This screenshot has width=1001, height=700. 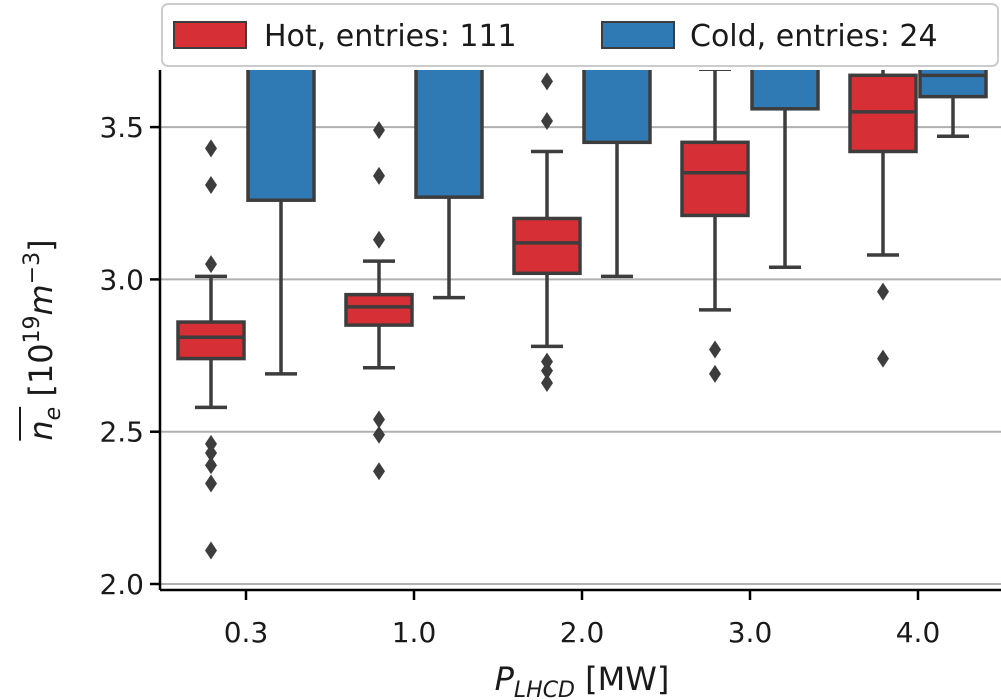 What do you see at coordinates (544, 689) in the screenshot?
I see `x-axis-label-subscript: LHCD` at bounding box center [544, 689].